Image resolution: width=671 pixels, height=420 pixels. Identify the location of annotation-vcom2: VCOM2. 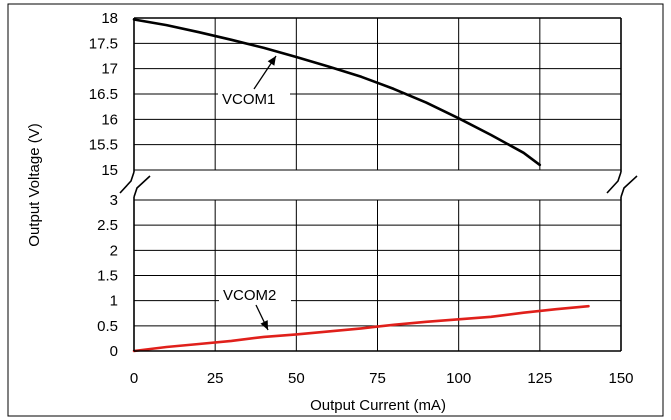
(249, 295).